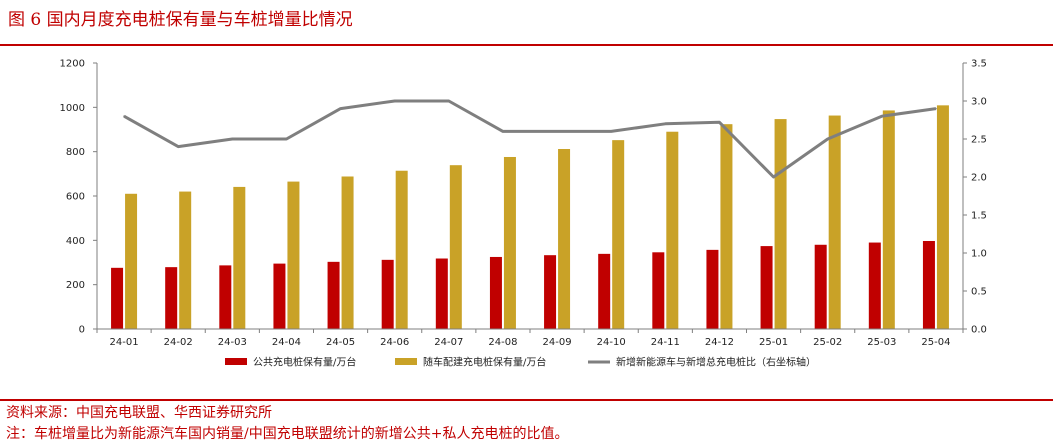  Describe the element at coordinates (979, 216) in the screenshot. I see `right-tick-label: 1.5` at that location.